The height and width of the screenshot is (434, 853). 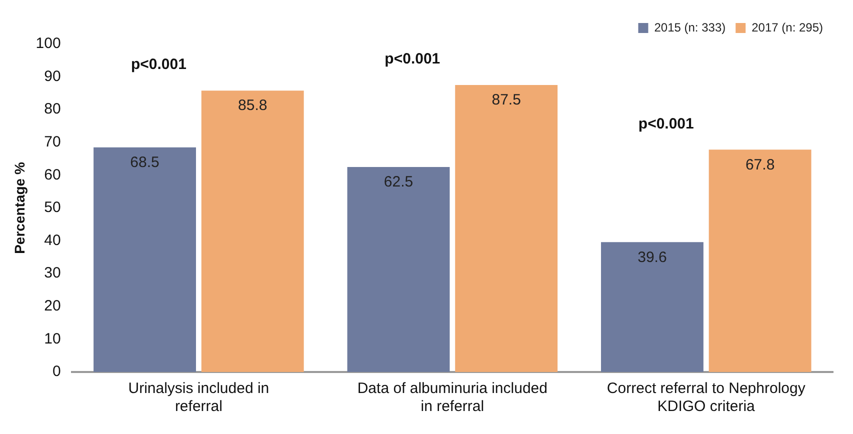 What do you see at coordinates (52, 109) in the screenshot?
I see `y-tick-label: 80` at bounding box center [52, 109].